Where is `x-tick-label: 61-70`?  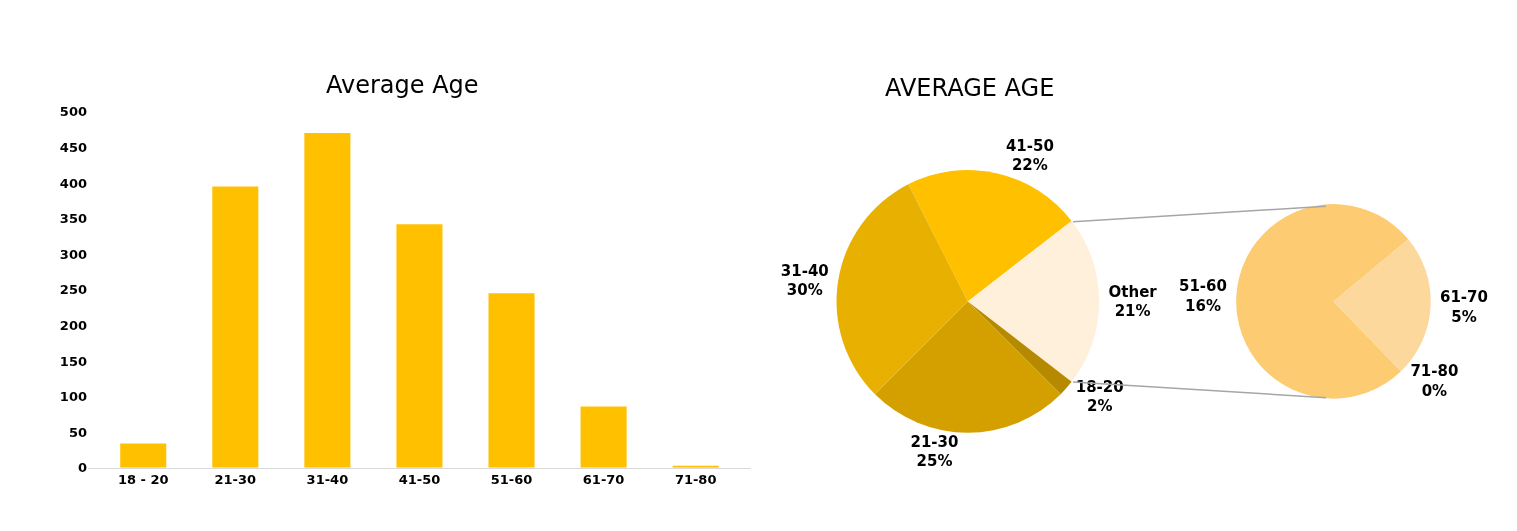
x-tick-label: 61-70 is located at coordinates (603, 480).